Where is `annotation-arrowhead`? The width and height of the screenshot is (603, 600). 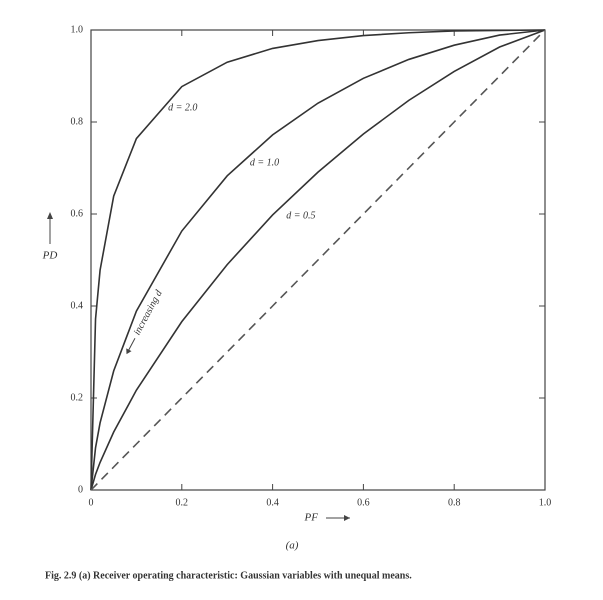 annotation-arrowhead is located at coordinates (129, 351).